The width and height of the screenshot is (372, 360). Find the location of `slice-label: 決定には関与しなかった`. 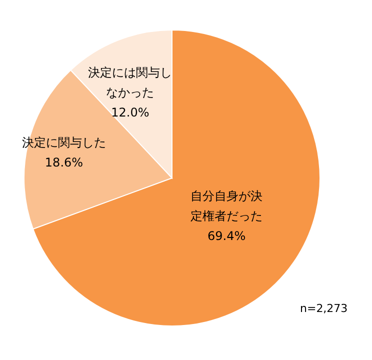

slice-label: 決定には関与しなかった is located at coordinates (130, 83).